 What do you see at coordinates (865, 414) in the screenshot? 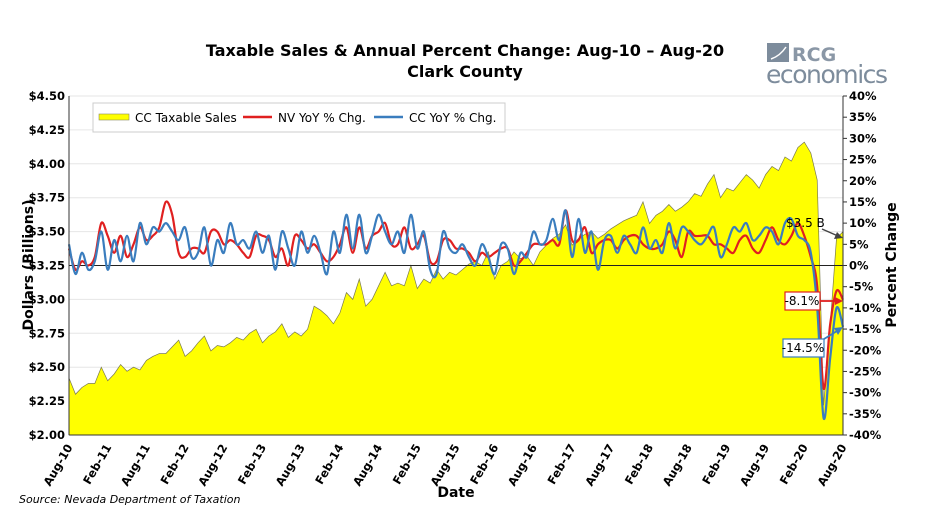
I see `y2-tick-label: -35%` at bounding box center [865, 414].